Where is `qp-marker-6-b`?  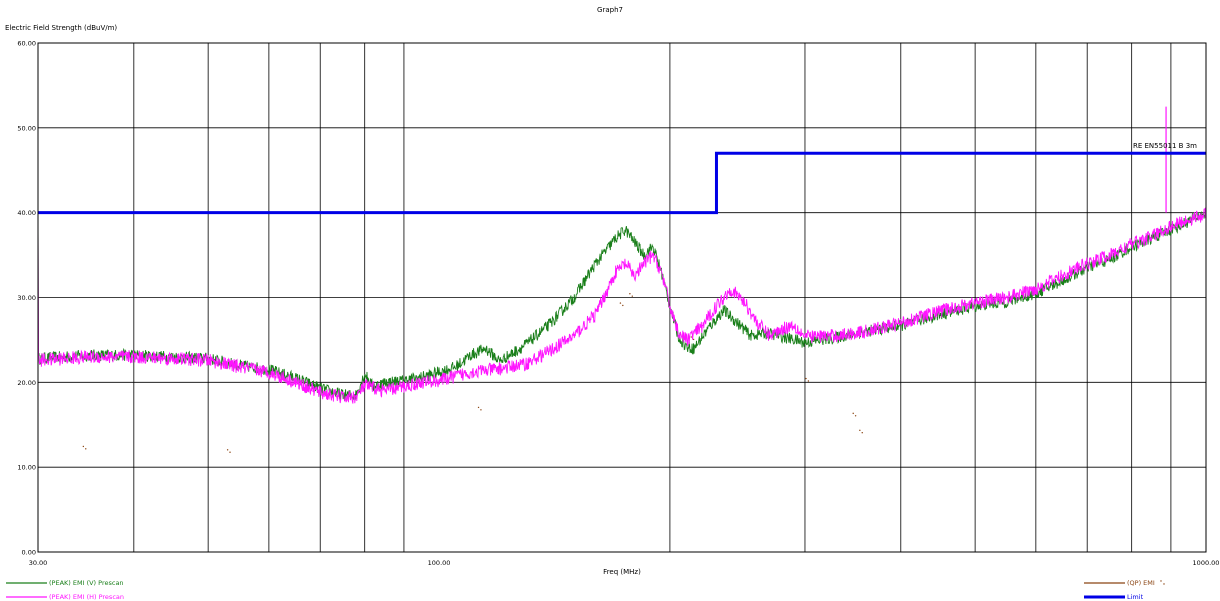
qp-marker-6-b is located at coordinates (808, 381).